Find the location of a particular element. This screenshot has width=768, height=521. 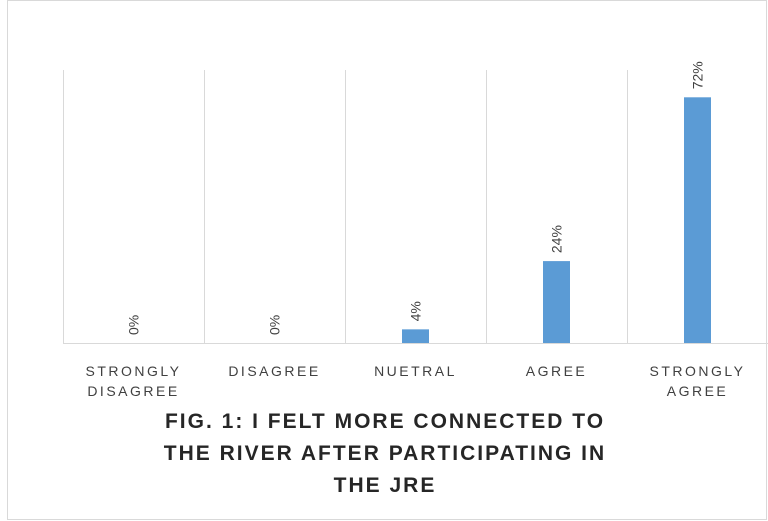

data-label: 24% is located at coordinates (557, 239).